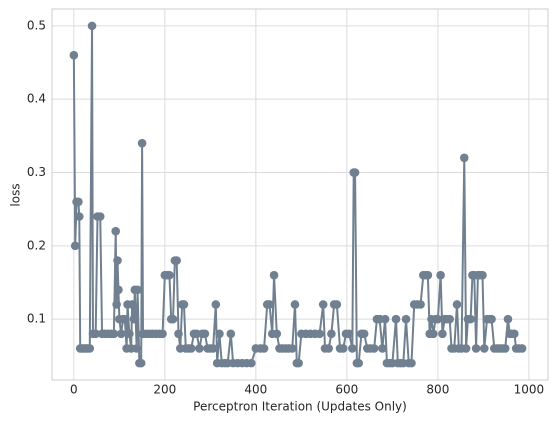 This screenshot has width=557, height=424. Describe the element at coordinates (346, 390) in the screenshot. I see `x-tick-label: 600` at that location.